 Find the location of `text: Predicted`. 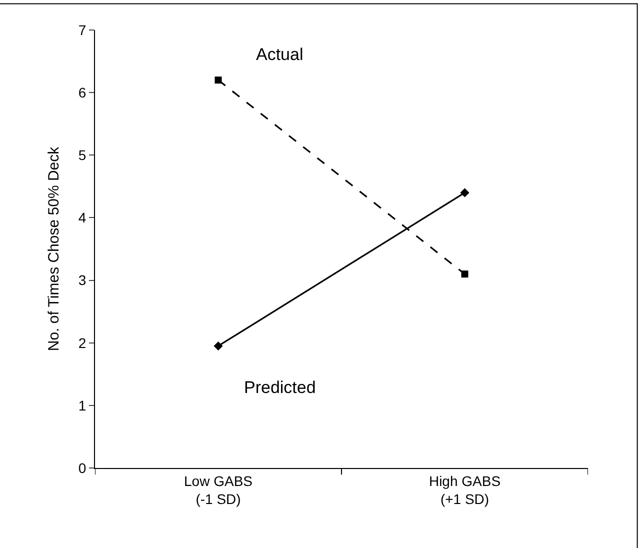

text: Predicted is located at coordinates (280, 387).